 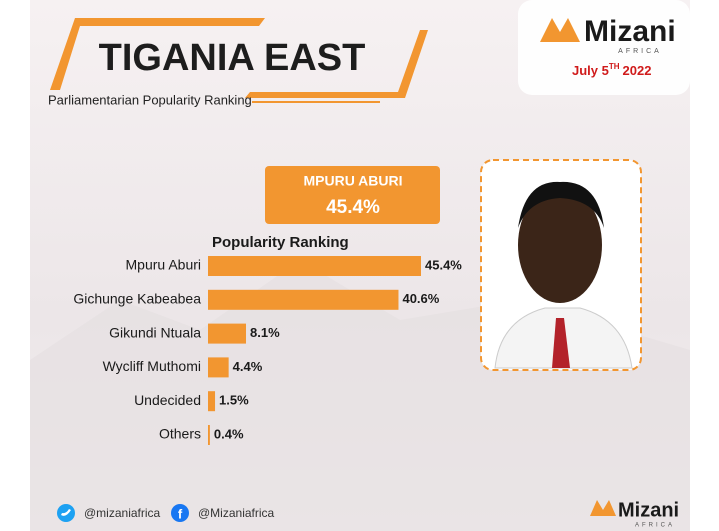 What do you see at coordinates (614, 66) in the screenshot?
I see `date-sup: TH` at bounding box center [614, 66].